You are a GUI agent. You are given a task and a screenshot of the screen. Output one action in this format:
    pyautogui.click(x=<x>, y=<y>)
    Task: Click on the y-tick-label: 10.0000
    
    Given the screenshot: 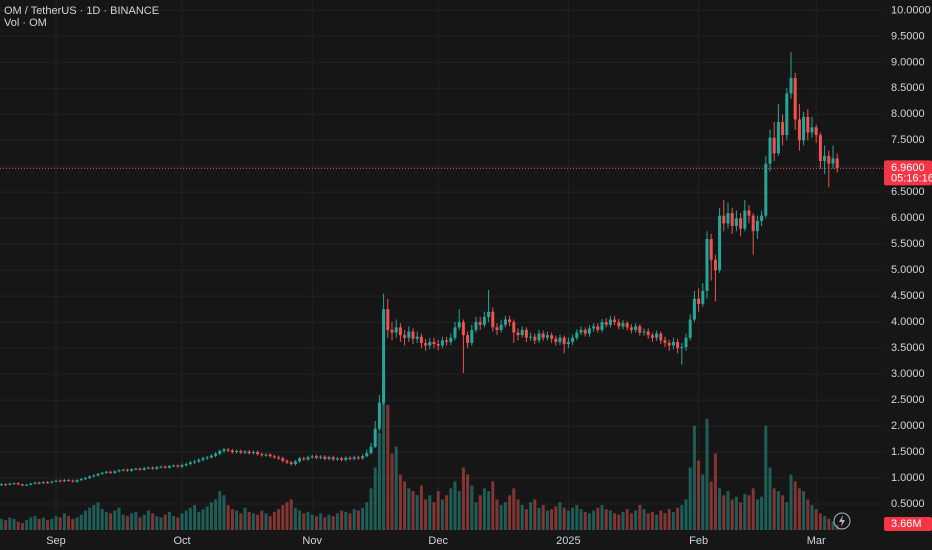 What is the action you would take?
    pyautogui.click(x=911, y=10)
    